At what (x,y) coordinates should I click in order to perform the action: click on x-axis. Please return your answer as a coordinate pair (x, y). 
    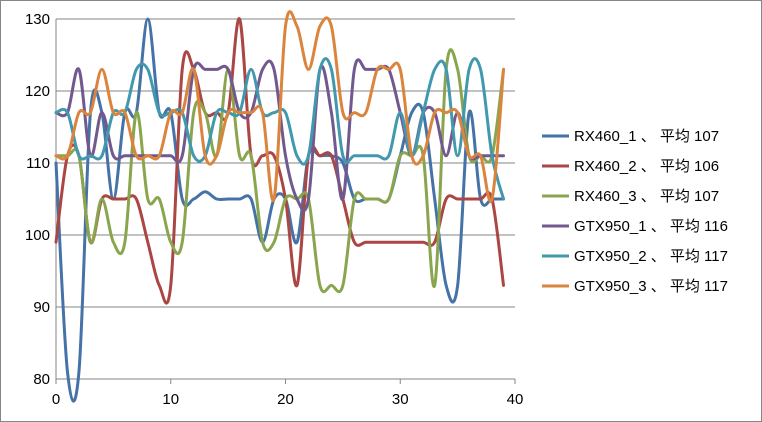
    Looking at the image, I should click on (285, 381).